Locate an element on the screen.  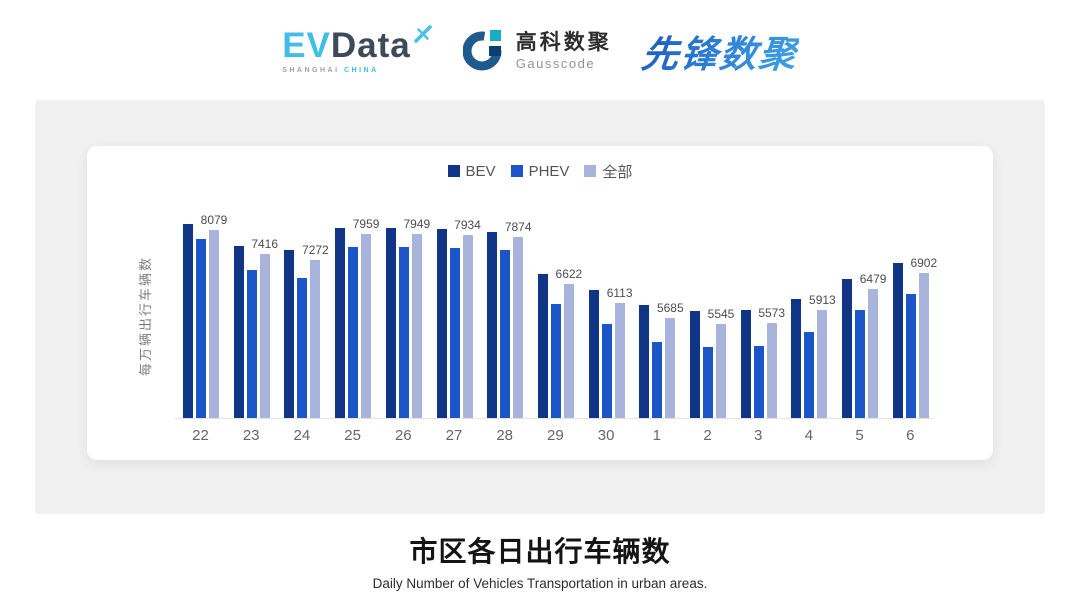
x-axis-line is located at coordinates (554, 418).